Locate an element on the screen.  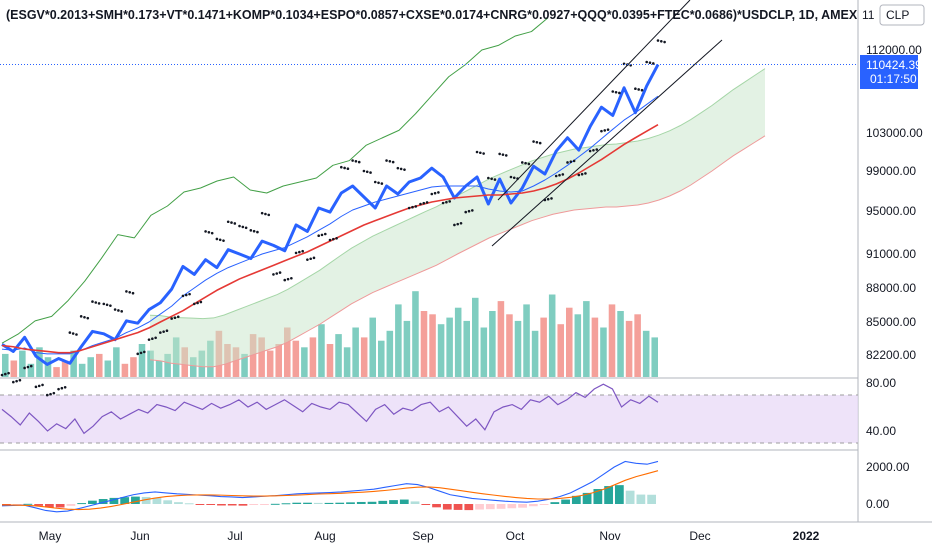
time-tick-label: 2022 is located at coordinates (806, 536).